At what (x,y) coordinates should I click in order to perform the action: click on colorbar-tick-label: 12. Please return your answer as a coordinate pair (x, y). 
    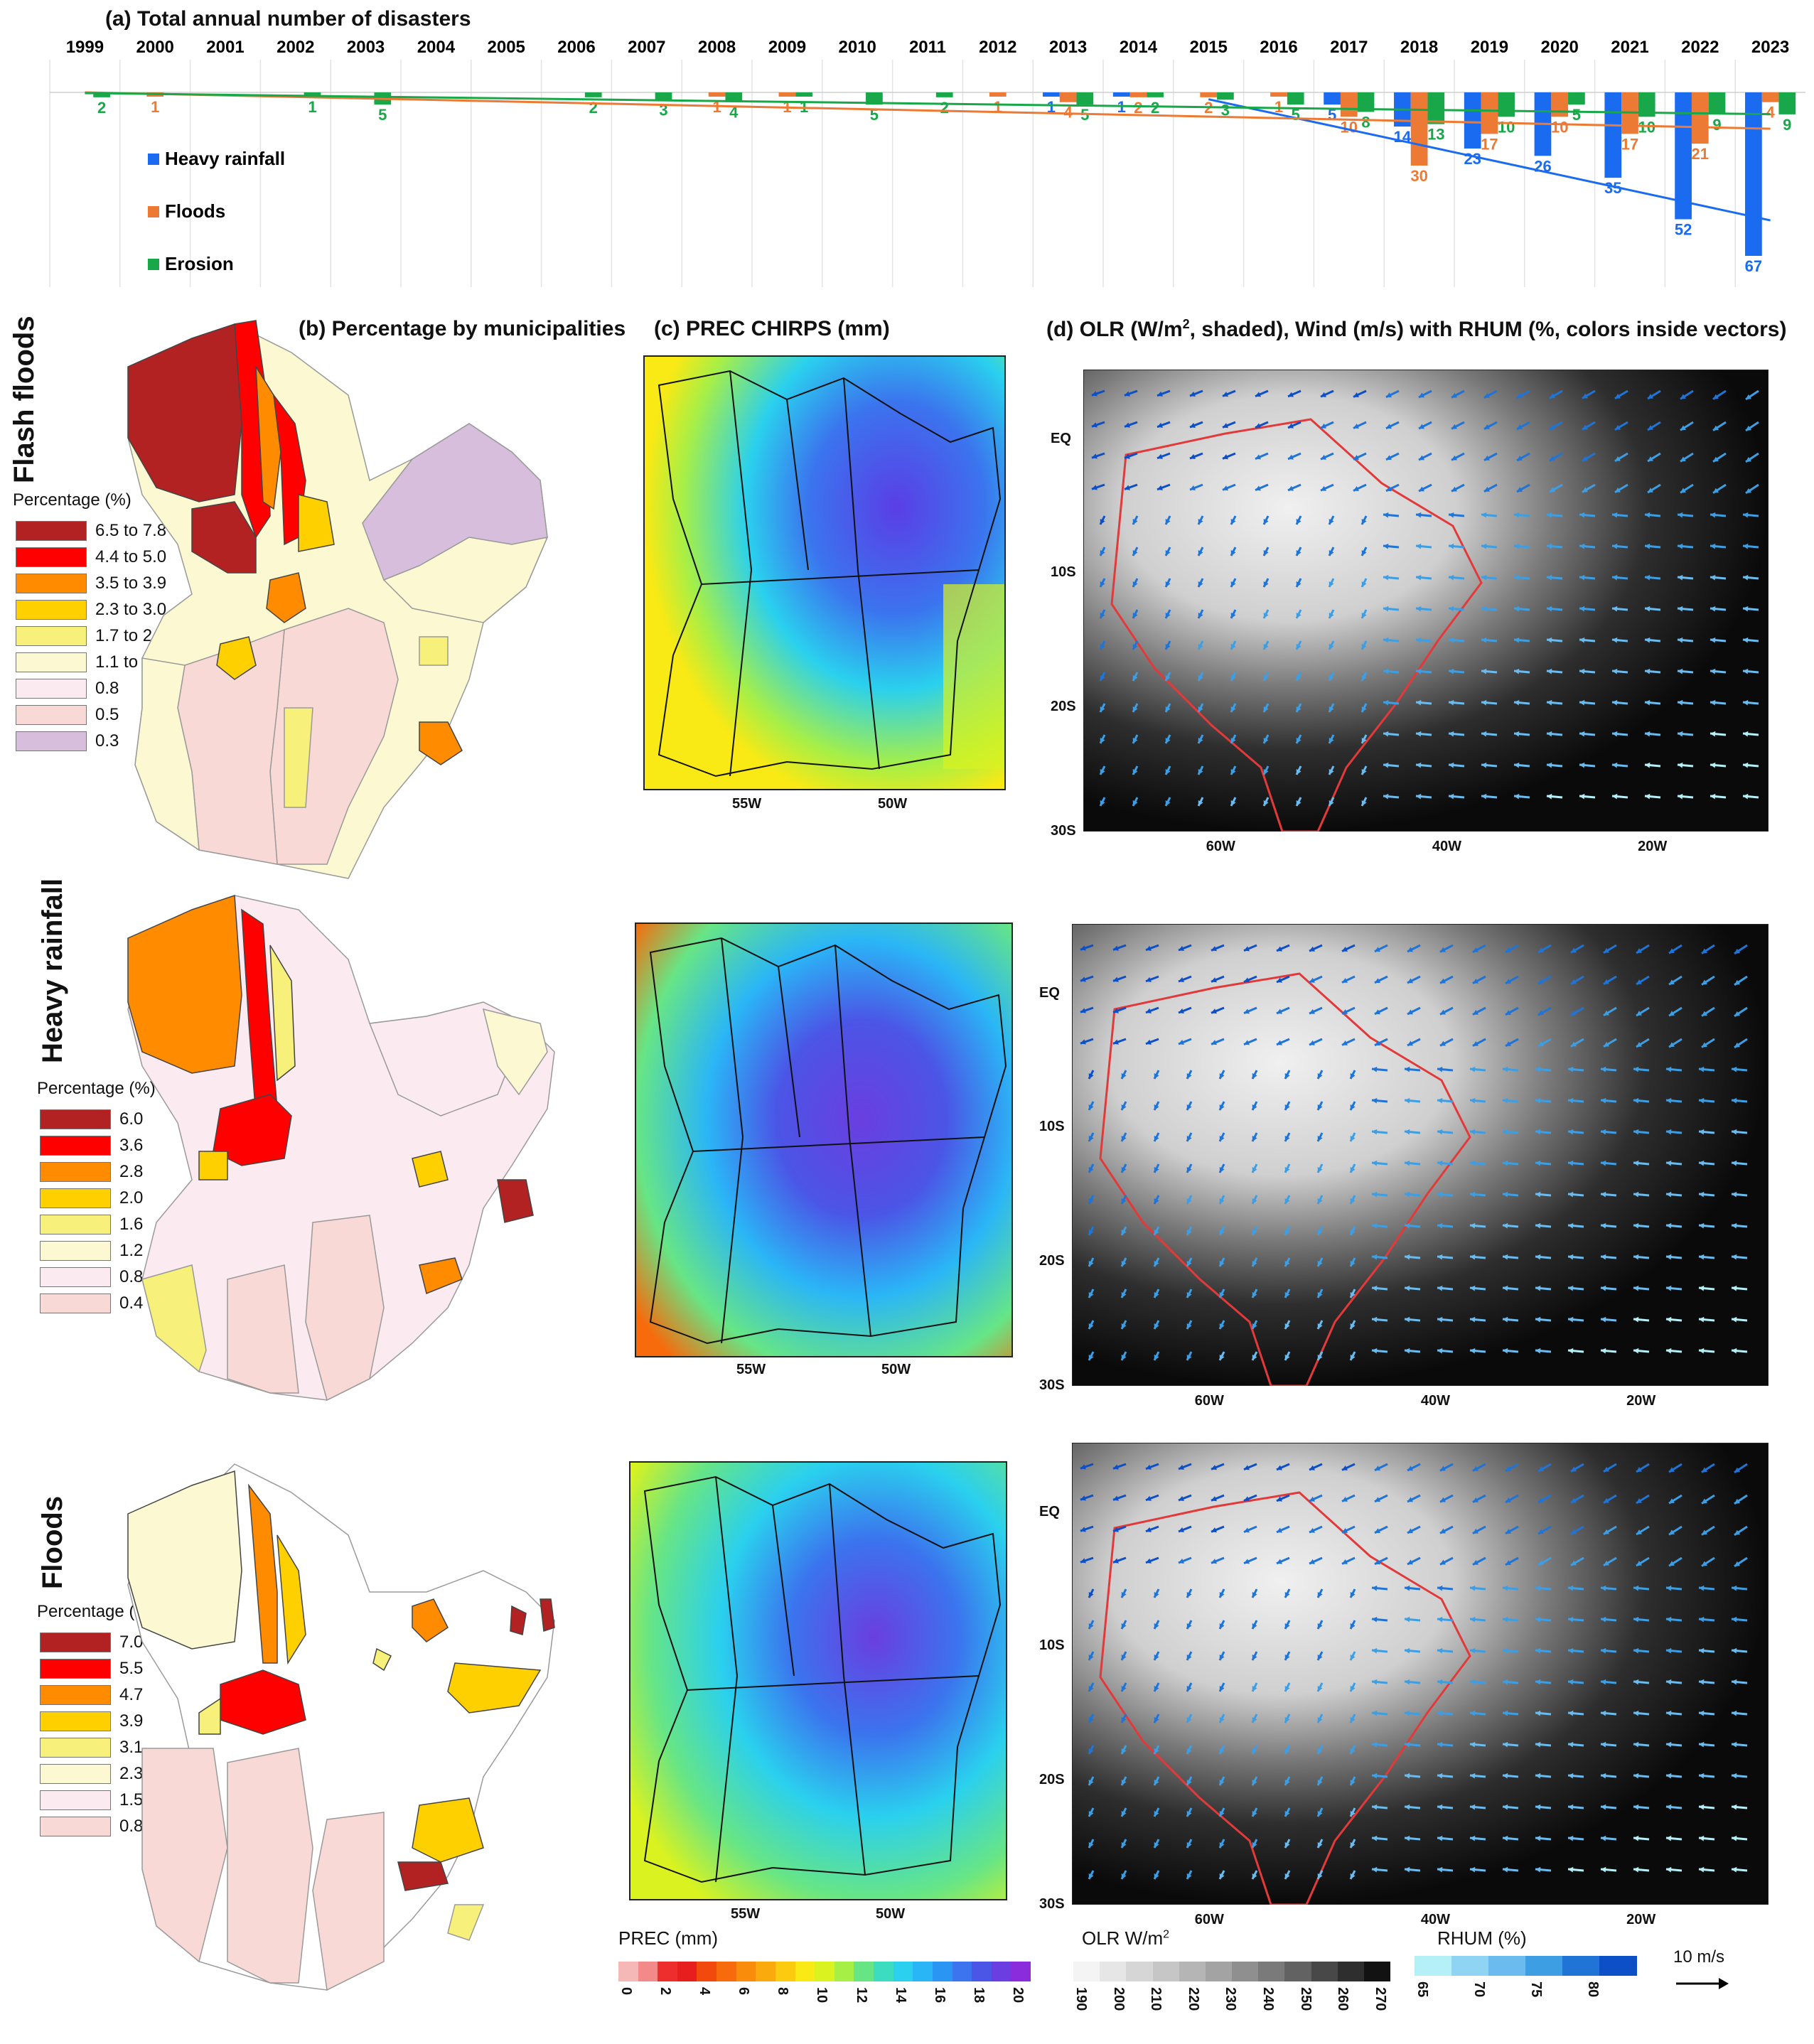
    Looking at the image, I should click on (861, 1995).